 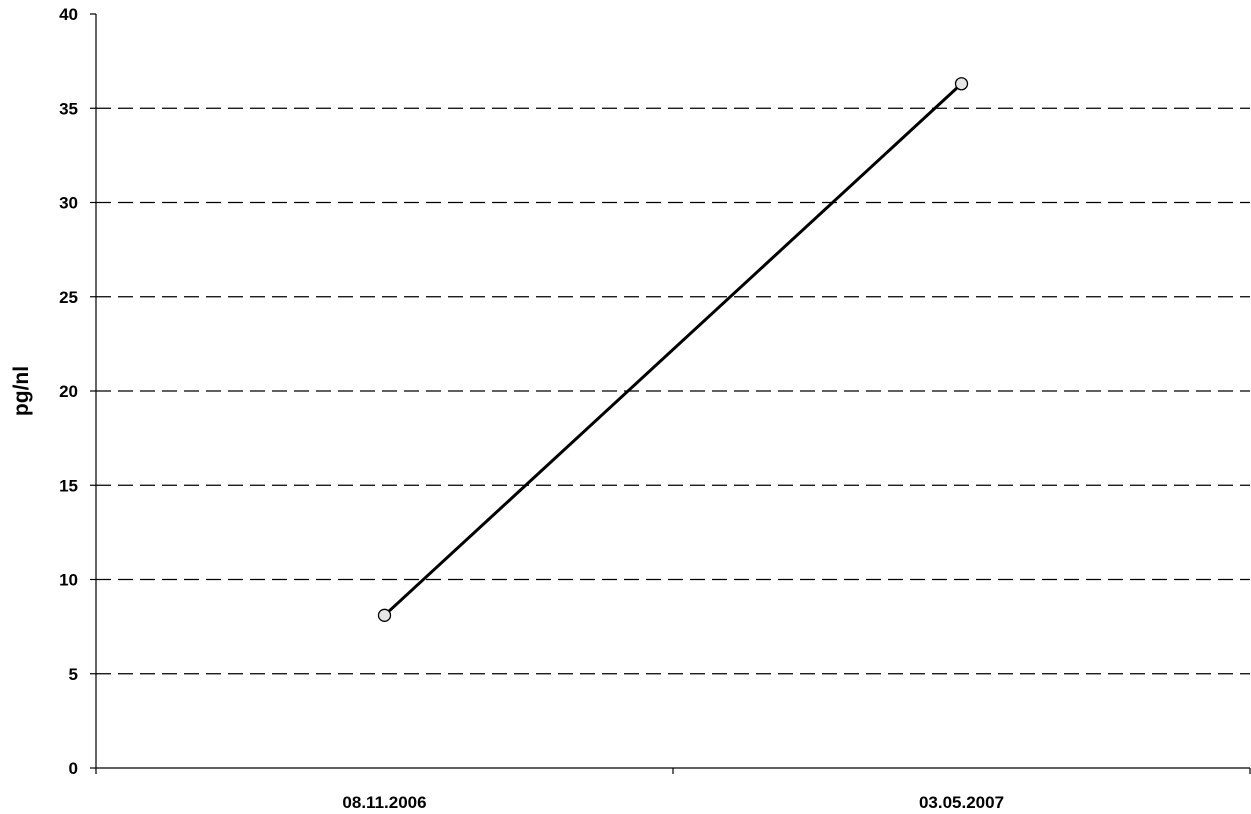 I want to click on y-tick-label: 30, so click(x=68, y=203).